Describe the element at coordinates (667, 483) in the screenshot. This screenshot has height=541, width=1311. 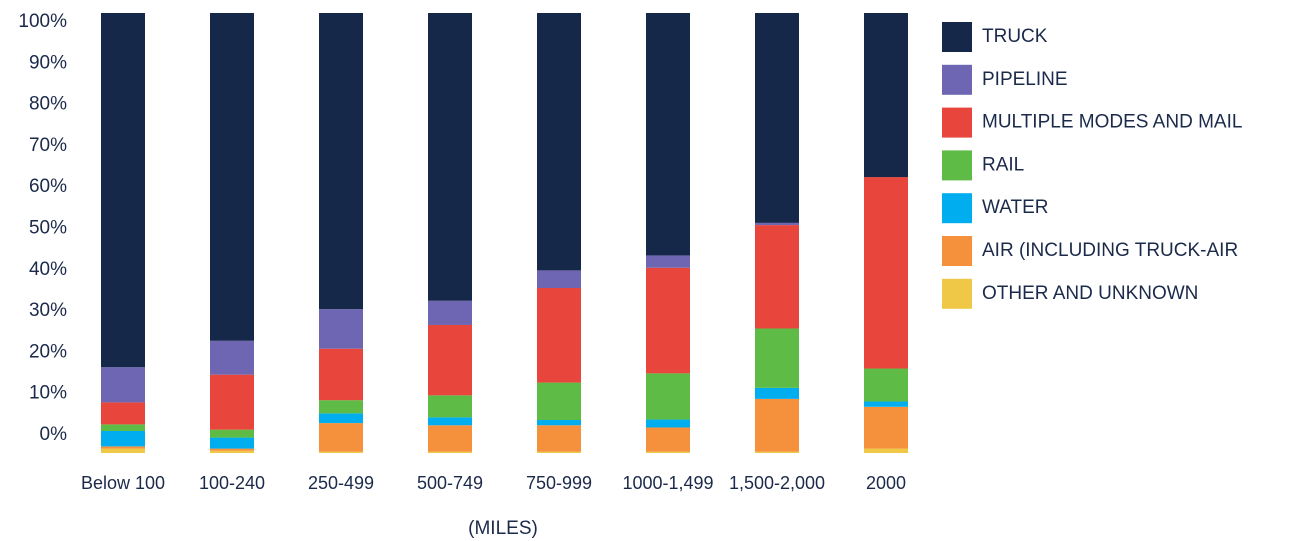
I see `x-tick-label: 1000-1,499` at that location.